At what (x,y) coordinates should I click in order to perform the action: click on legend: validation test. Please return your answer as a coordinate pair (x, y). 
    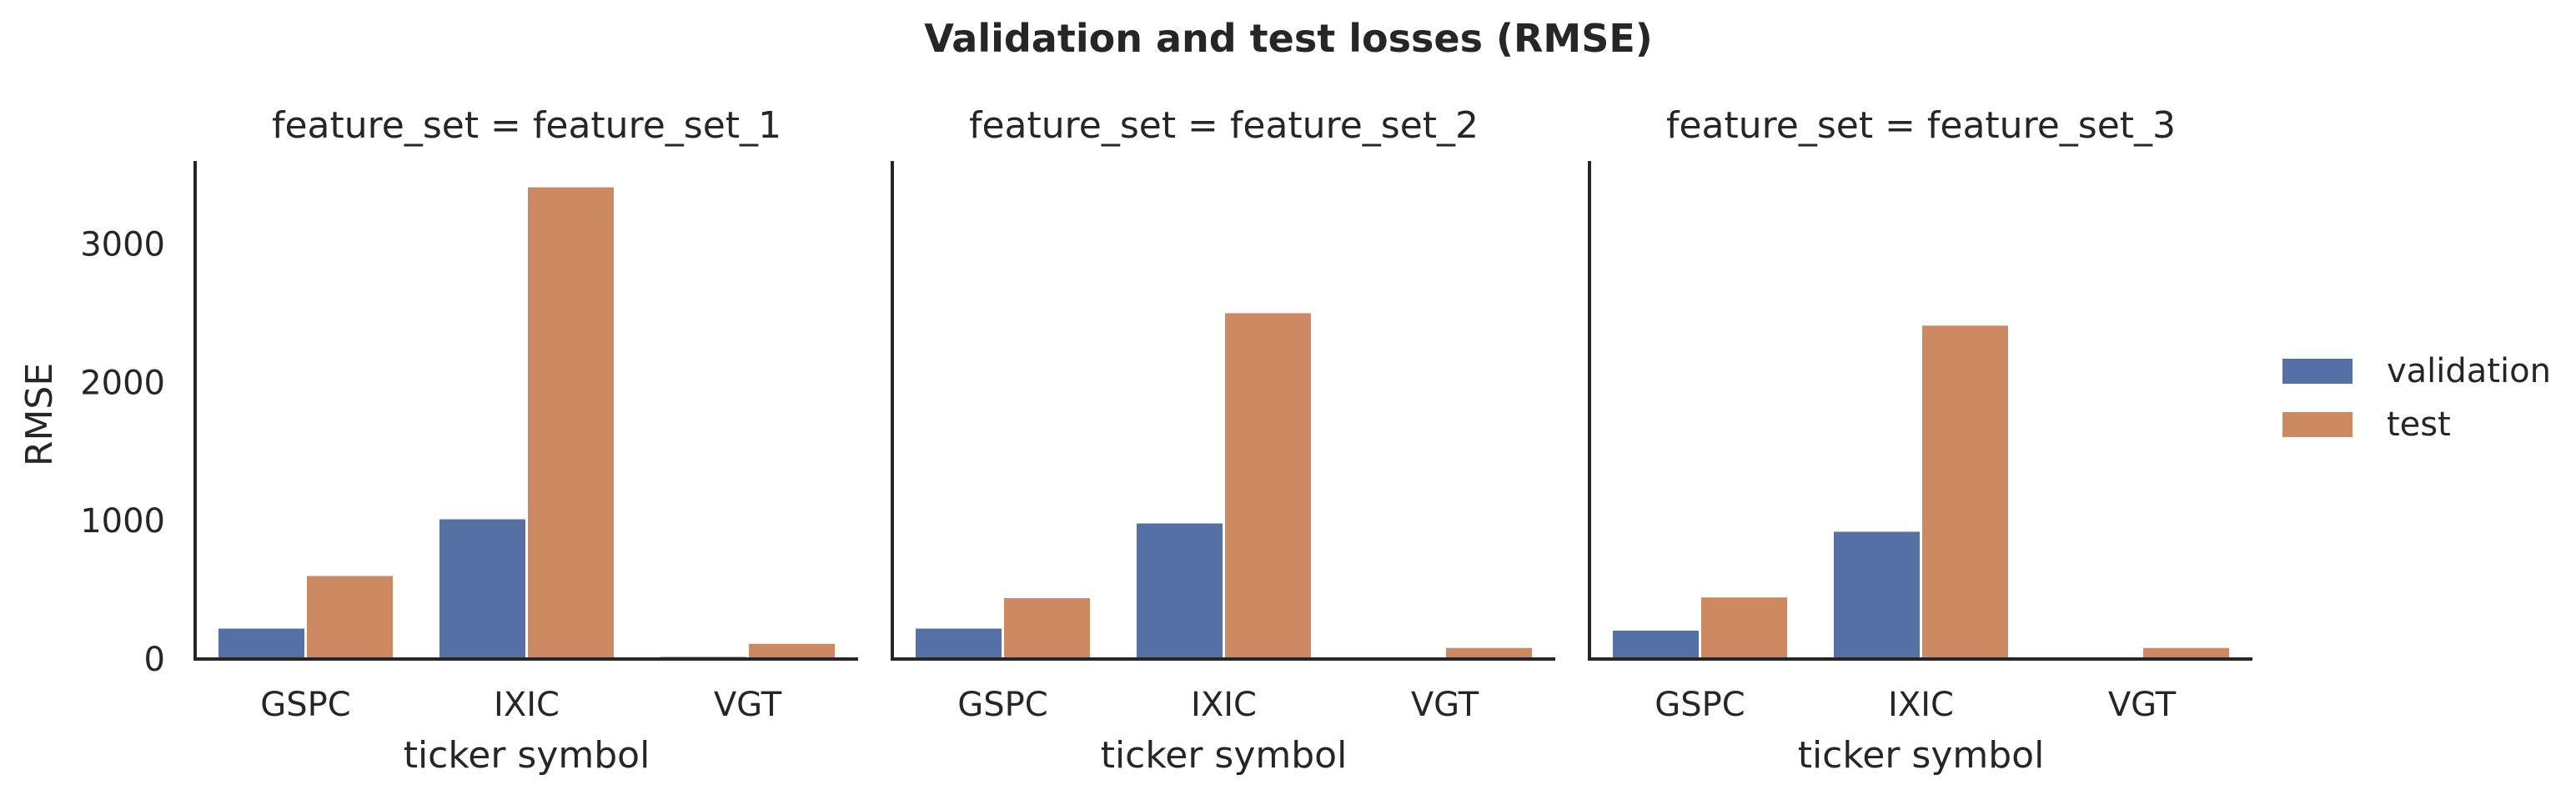
    Looking at the image, I should click on (2416, 398).